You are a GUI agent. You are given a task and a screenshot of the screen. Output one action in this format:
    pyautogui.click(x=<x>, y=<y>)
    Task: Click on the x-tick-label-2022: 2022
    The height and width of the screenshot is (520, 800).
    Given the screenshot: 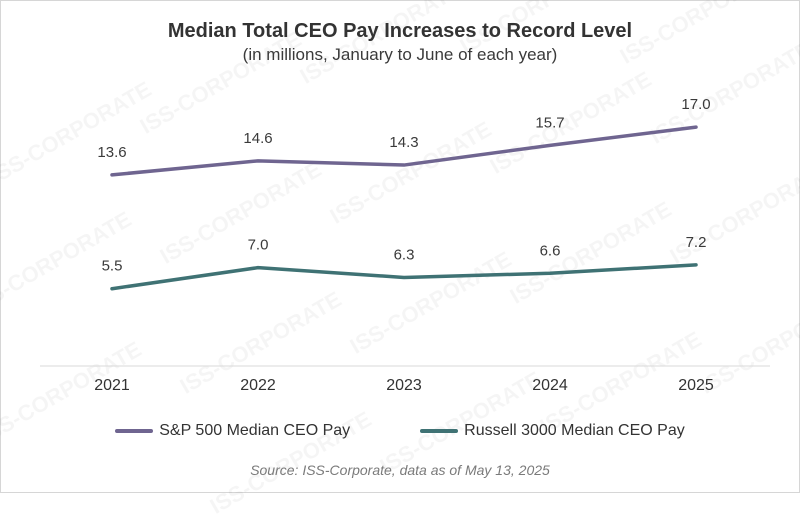 What is the action you would take?
    pyautogui.click(x=258, y=385)
    